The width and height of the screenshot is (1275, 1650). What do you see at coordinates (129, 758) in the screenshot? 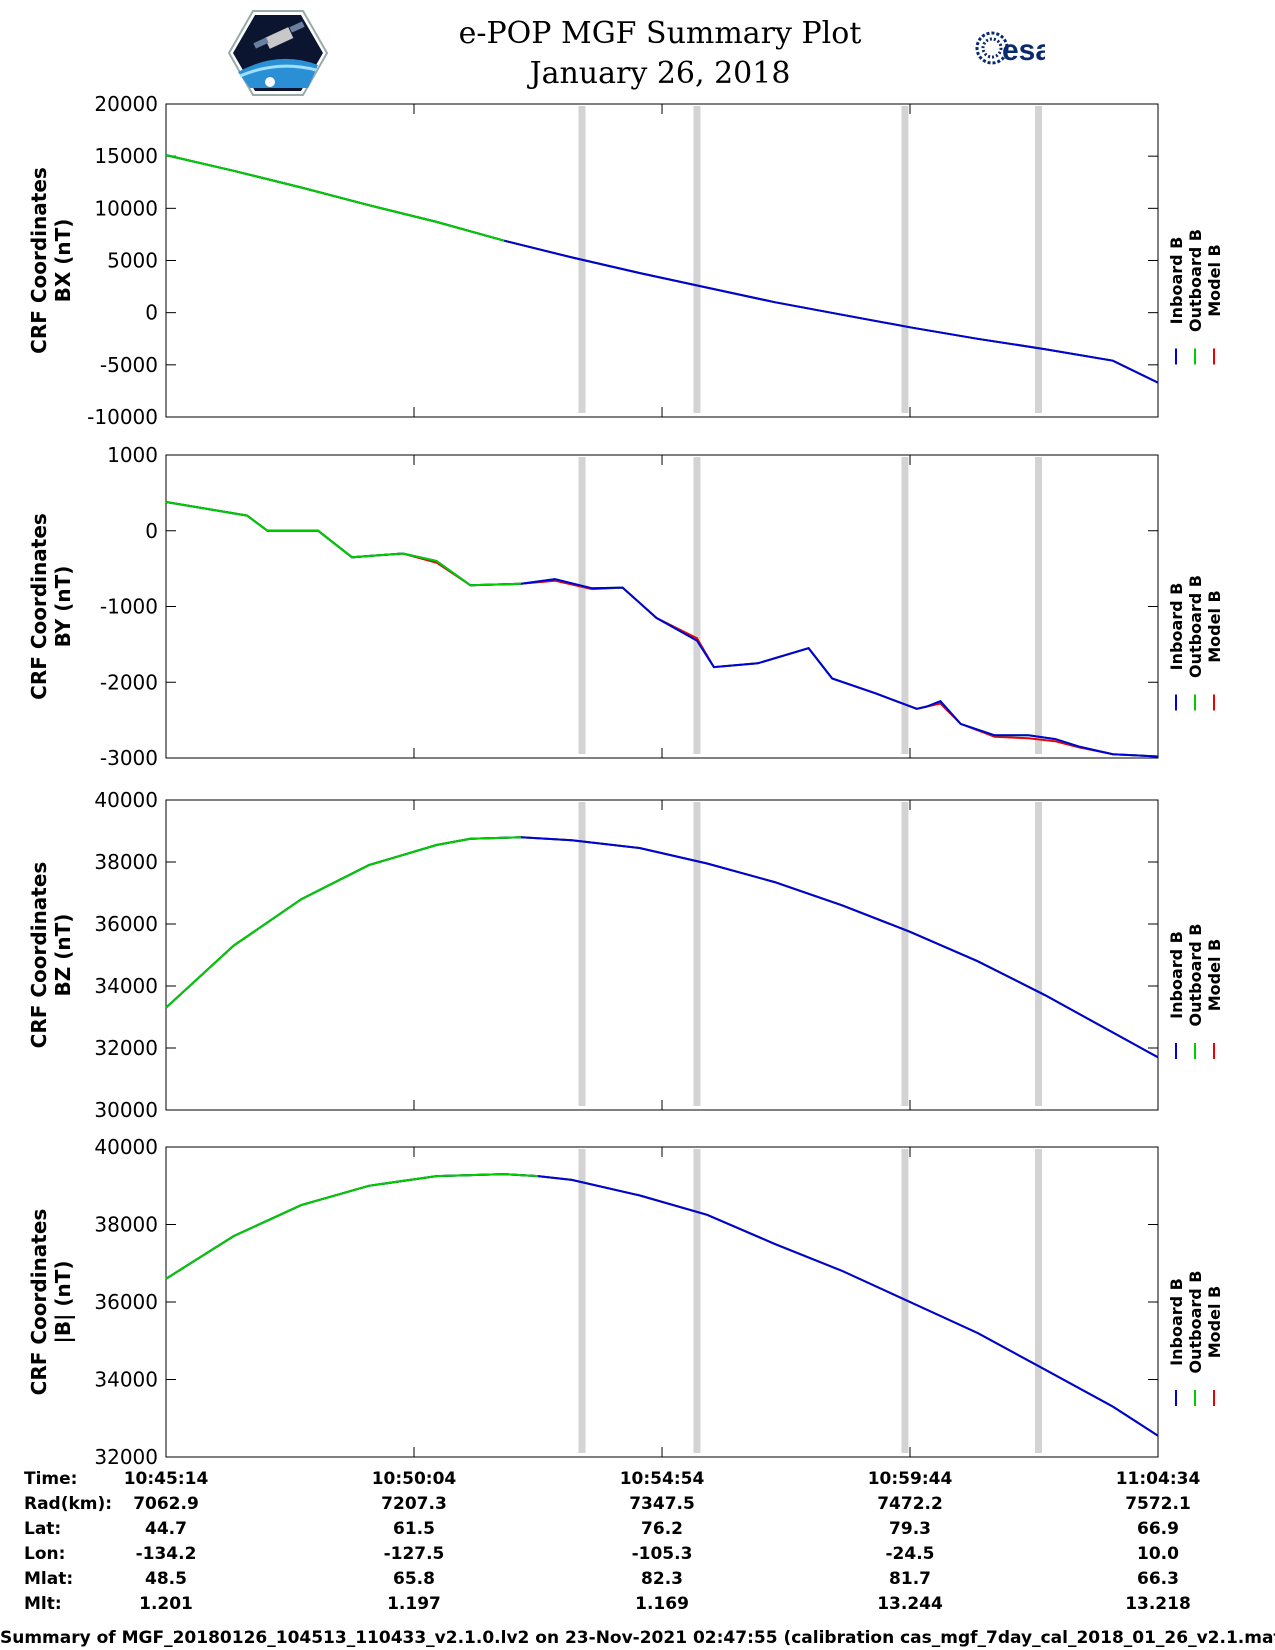
I see `y-tick-label: -3000` at bounding box center [129, 758].